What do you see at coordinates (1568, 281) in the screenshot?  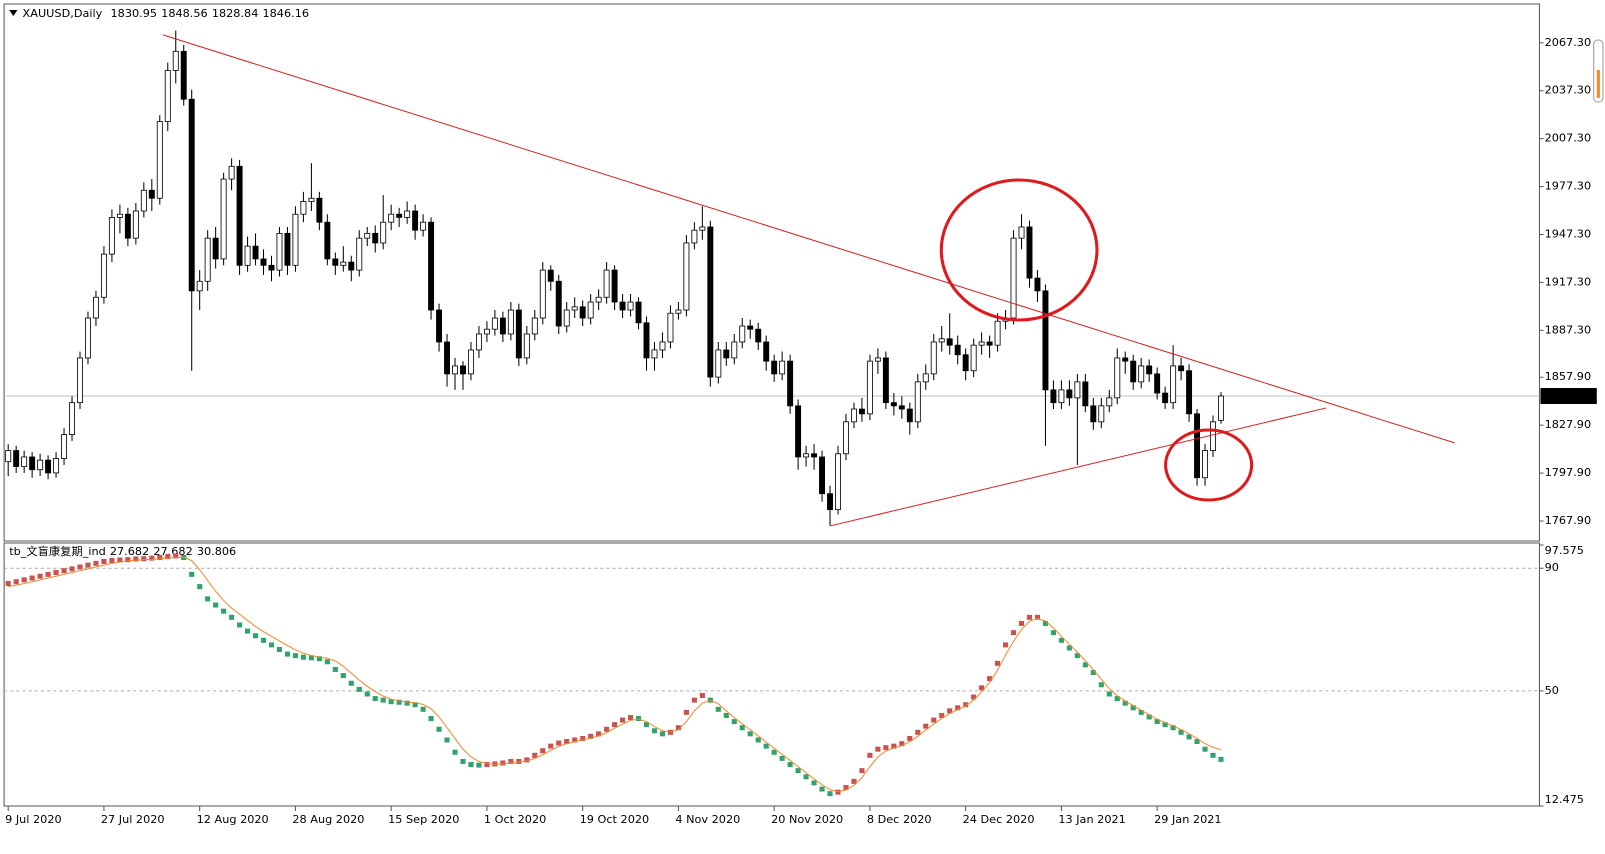 I see `y-tick-label: 1917.30` at bounding box center [1568, 281].